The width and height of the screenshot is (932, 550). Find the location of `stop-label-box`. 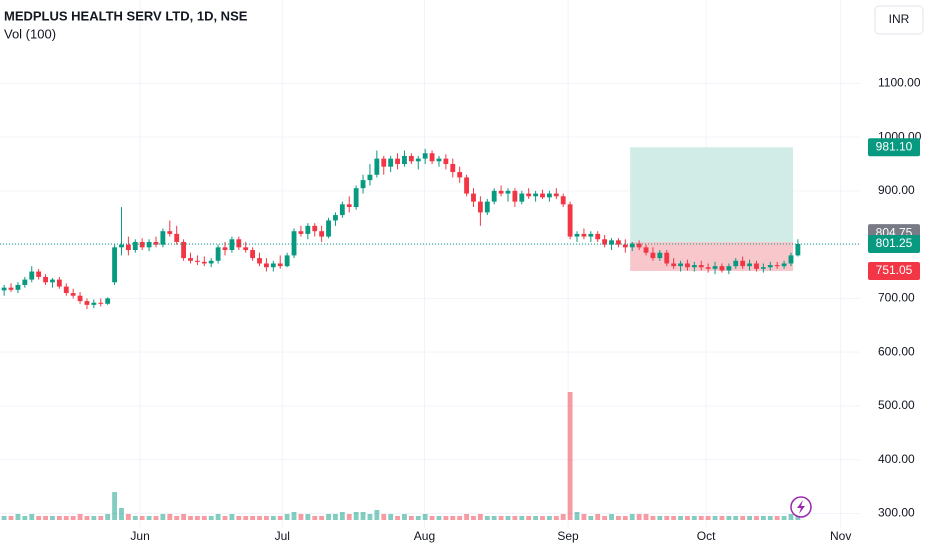

stop-label-box is located at coordinates (894, 270).